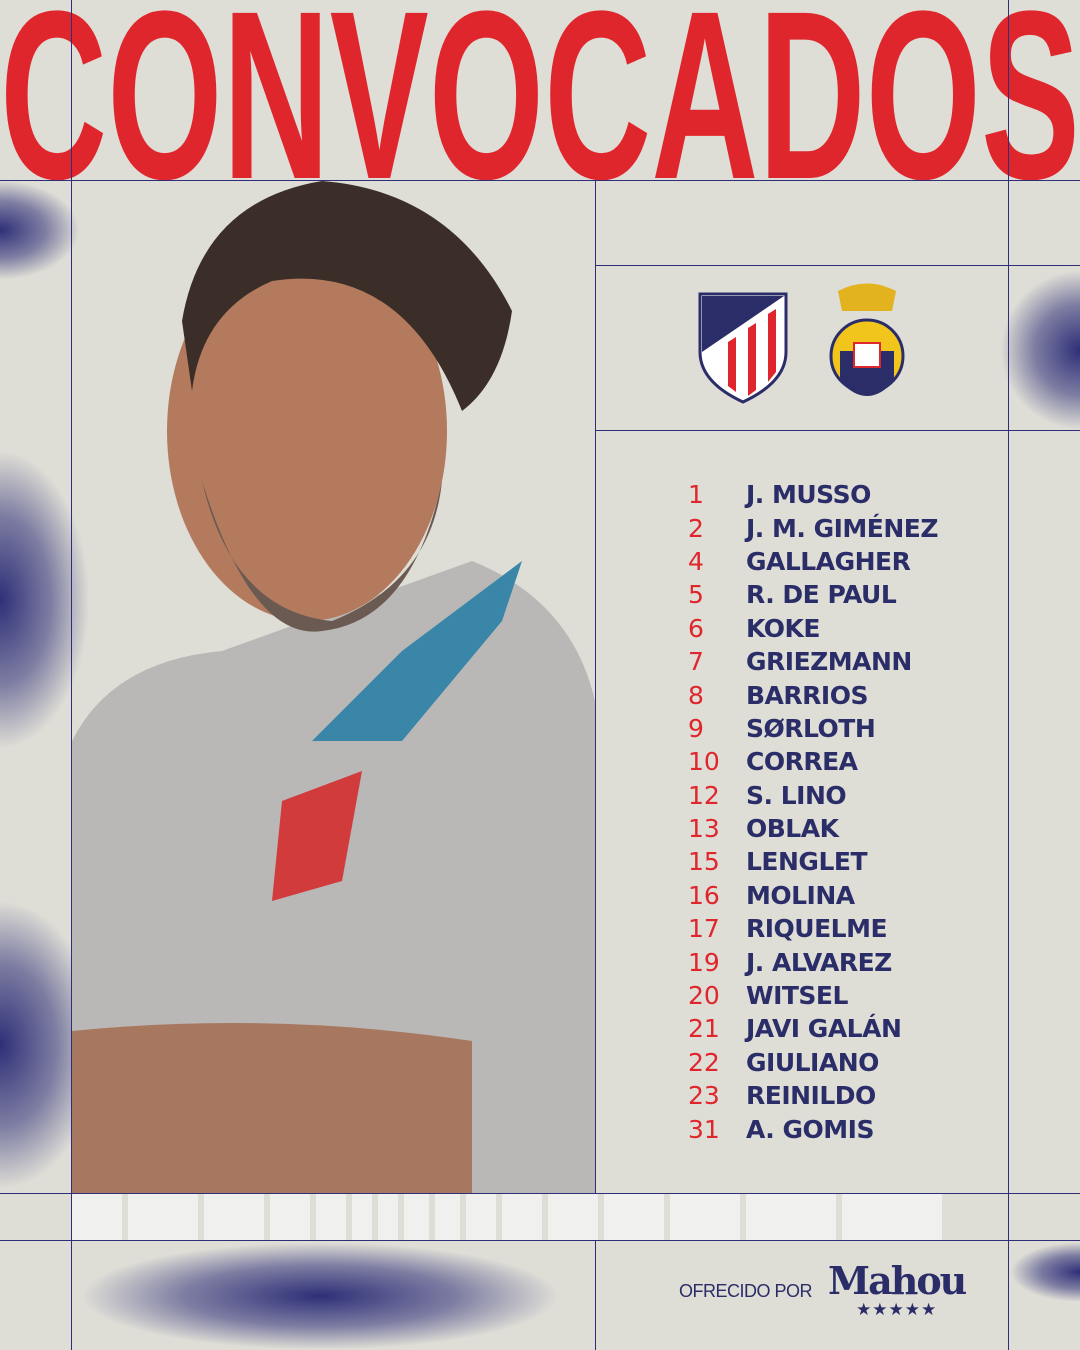 This screenshot has width=1080, height=1350. What do you see at coordinates (704, 829) in the screenshot?
I see `player-number: 13` at bounding box center [704, 829].